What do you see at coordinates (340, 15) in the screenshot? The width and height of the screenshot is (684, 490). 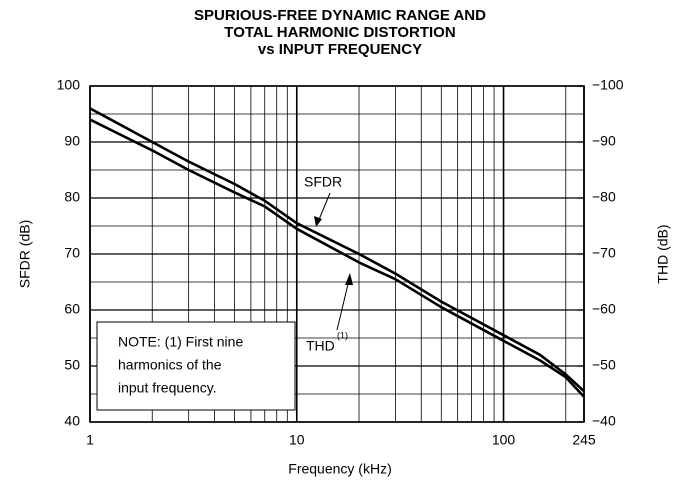 I see `chart-title: SPURIOUS-FREE DYNAMIC RANGE AND` at bounding box center [340, 15].